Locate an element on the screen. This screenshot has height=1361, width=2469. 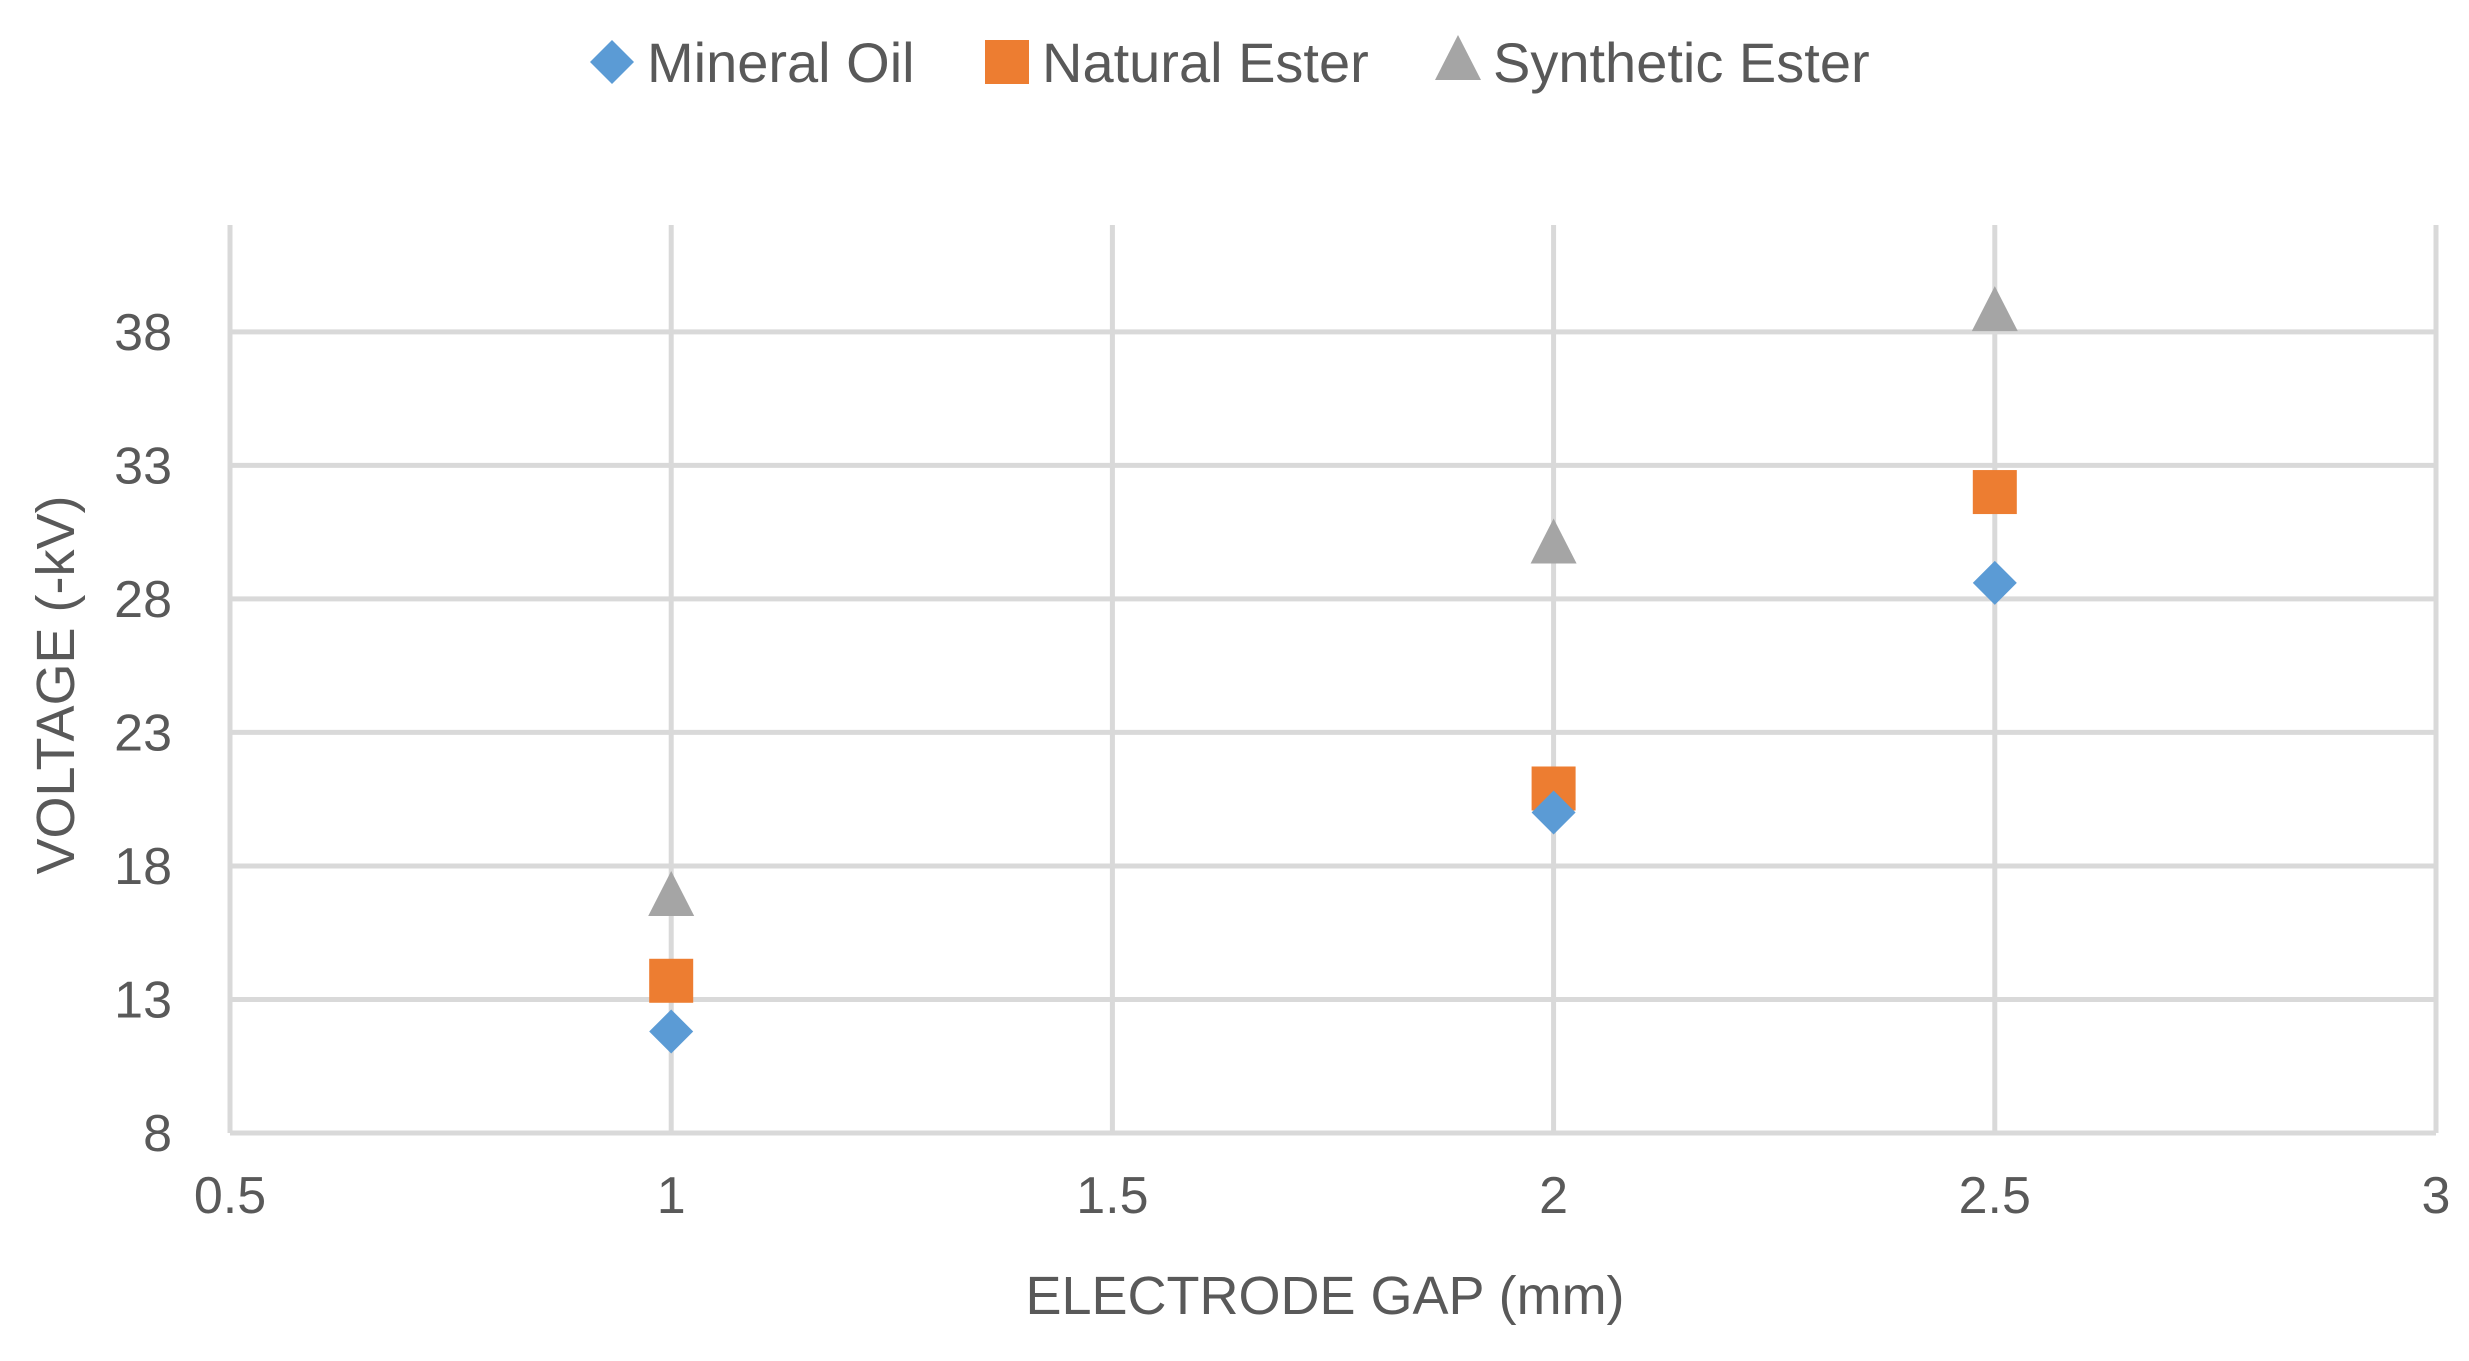
x-tick-label: 1.5 is located at coordinates (1112, 1196).